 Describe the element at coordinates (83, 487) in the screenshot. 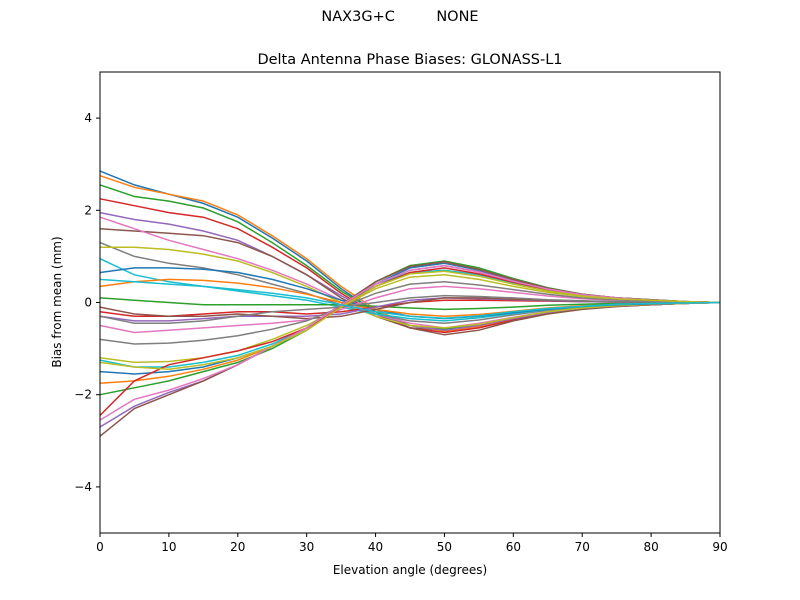

I see `y-tick-label: −4` at that location.